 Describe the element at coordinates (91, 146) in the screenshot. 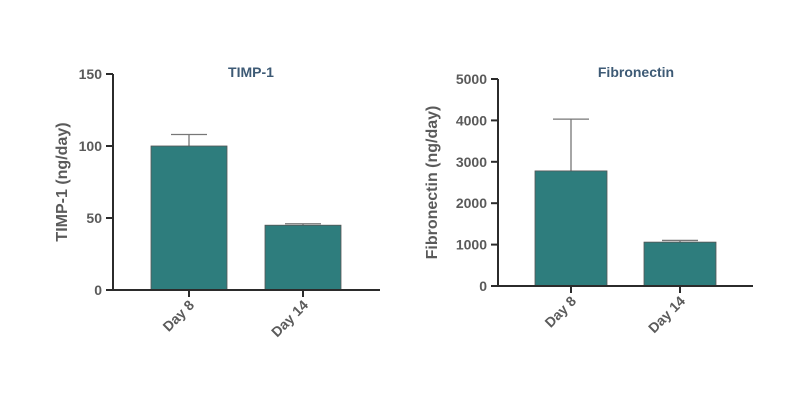

I see `timp1-y-tick-label: 100` at that location.